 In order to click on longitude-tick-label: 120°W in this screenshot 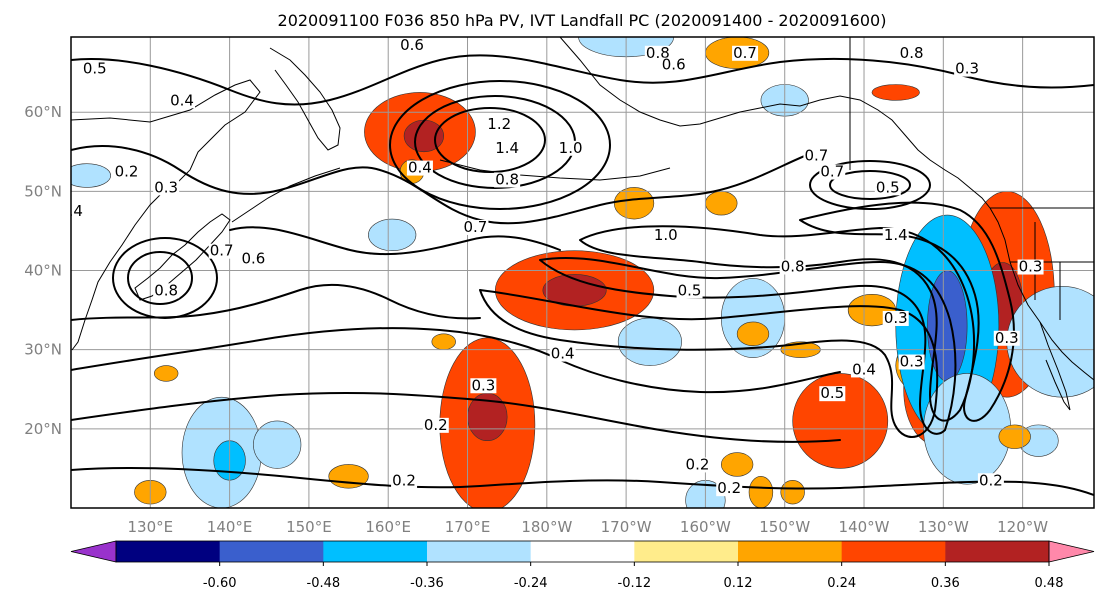, I will do `click(1022, 527)`.